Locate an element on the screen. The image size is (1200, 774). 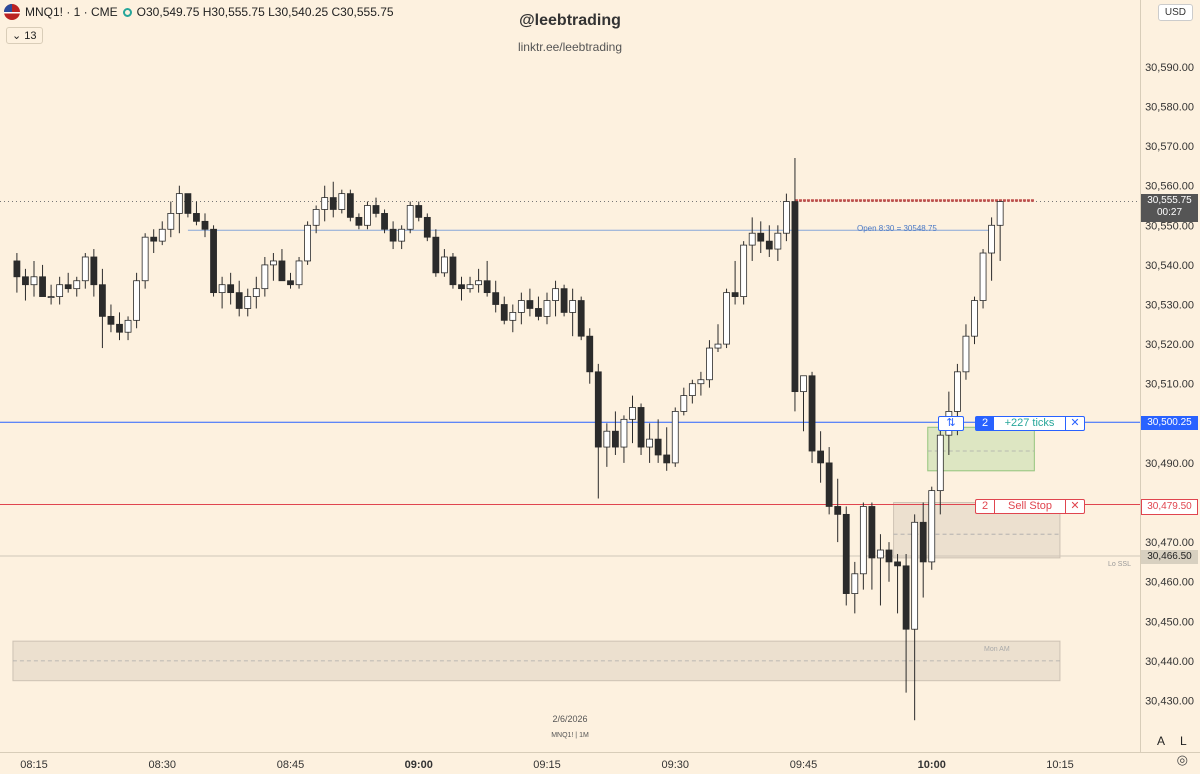
y-tick-0: 30,430.00 is located at coordinates (1169, 702).